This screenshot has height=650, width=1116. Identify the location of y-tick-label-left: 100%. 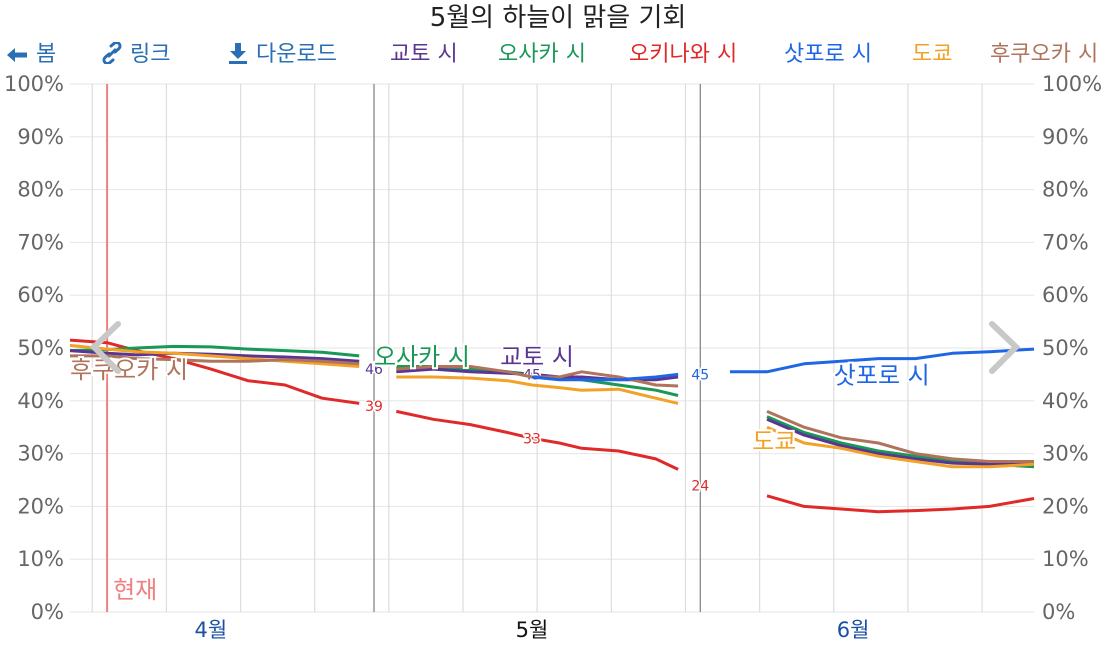
(34, 84).